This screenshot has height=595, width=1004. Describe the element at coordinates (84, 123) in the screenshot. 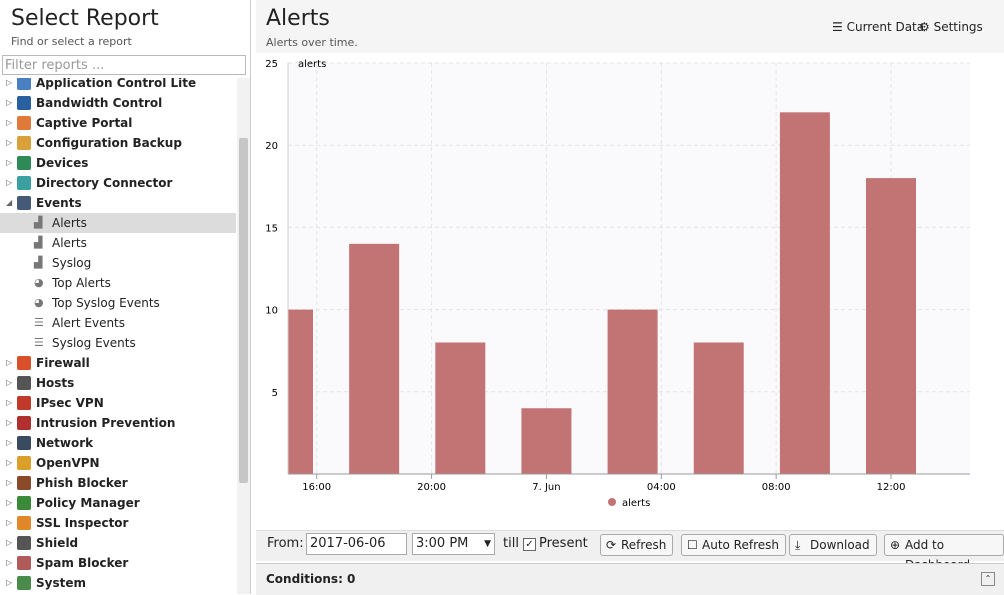

I see `tree-label: Captive Portal` at that location.